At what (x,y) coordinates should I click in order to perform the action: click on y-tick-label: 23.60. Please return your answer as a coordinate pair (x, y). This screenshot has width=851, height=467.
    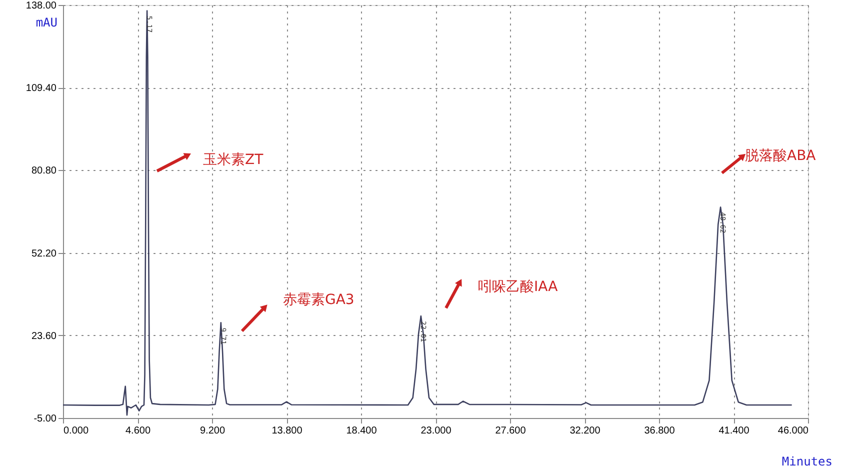
    Looking at the image, I should click on (44, 336).